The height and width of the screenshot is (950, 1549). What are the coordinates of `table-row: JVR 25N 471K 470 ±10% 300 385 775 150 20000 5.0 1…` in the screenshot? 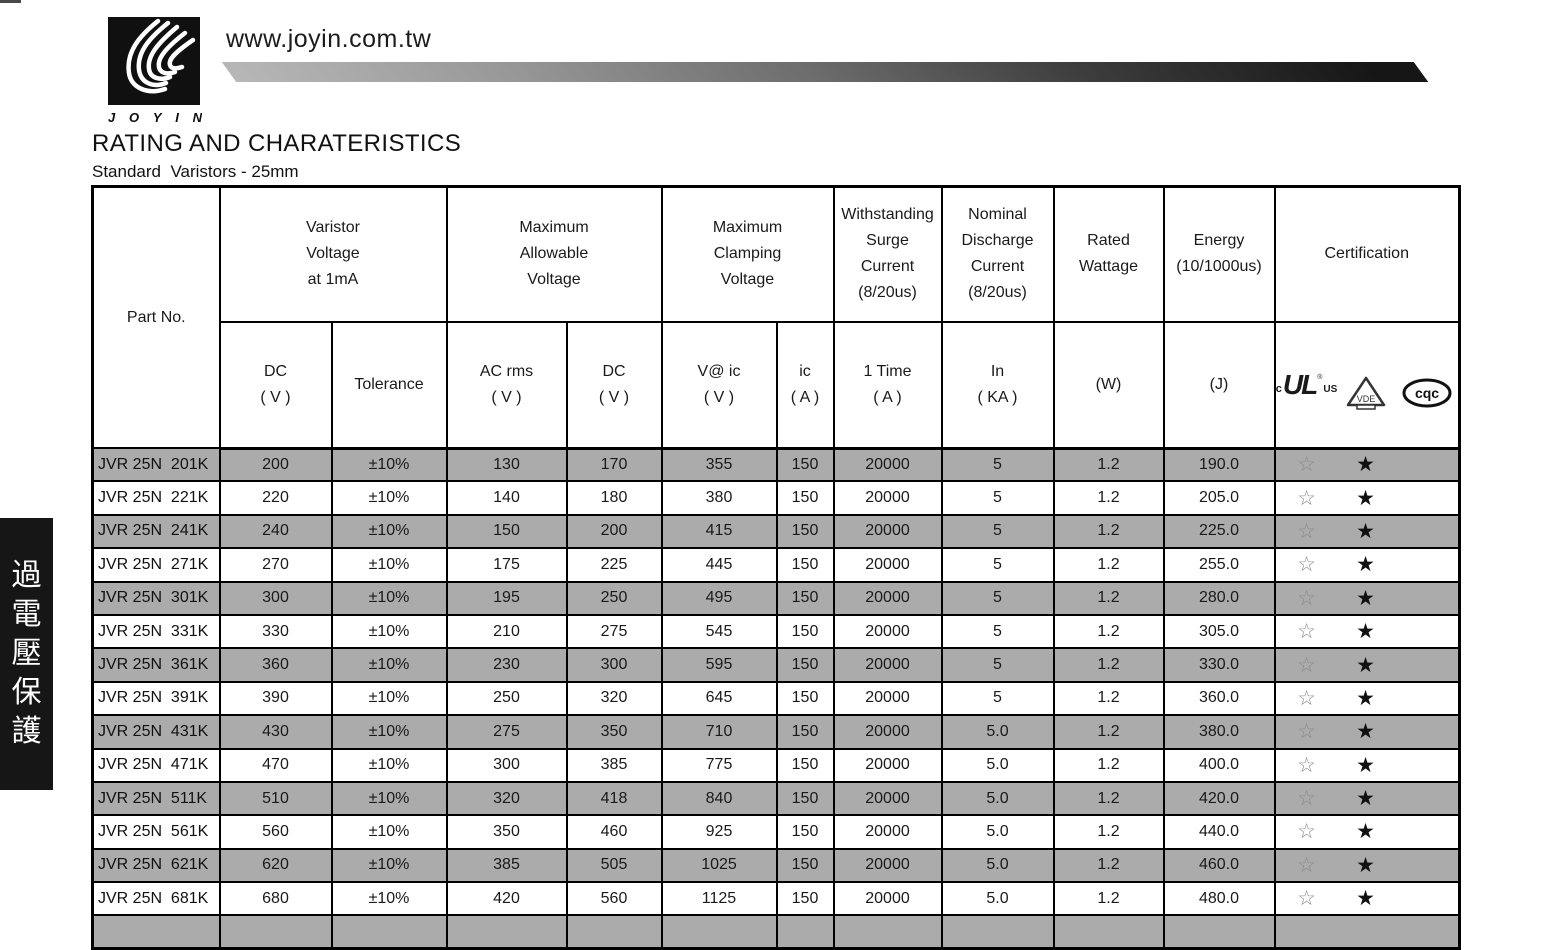 It's located at (776, 765).